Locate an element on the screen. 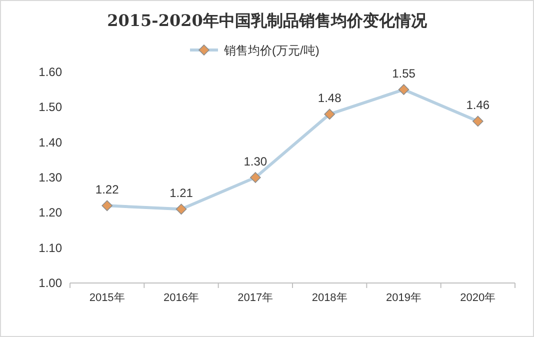 This screenshot has height=337, width=534. legend-label: 销售均价(万元/吨) is located at coordinates (271, 51).